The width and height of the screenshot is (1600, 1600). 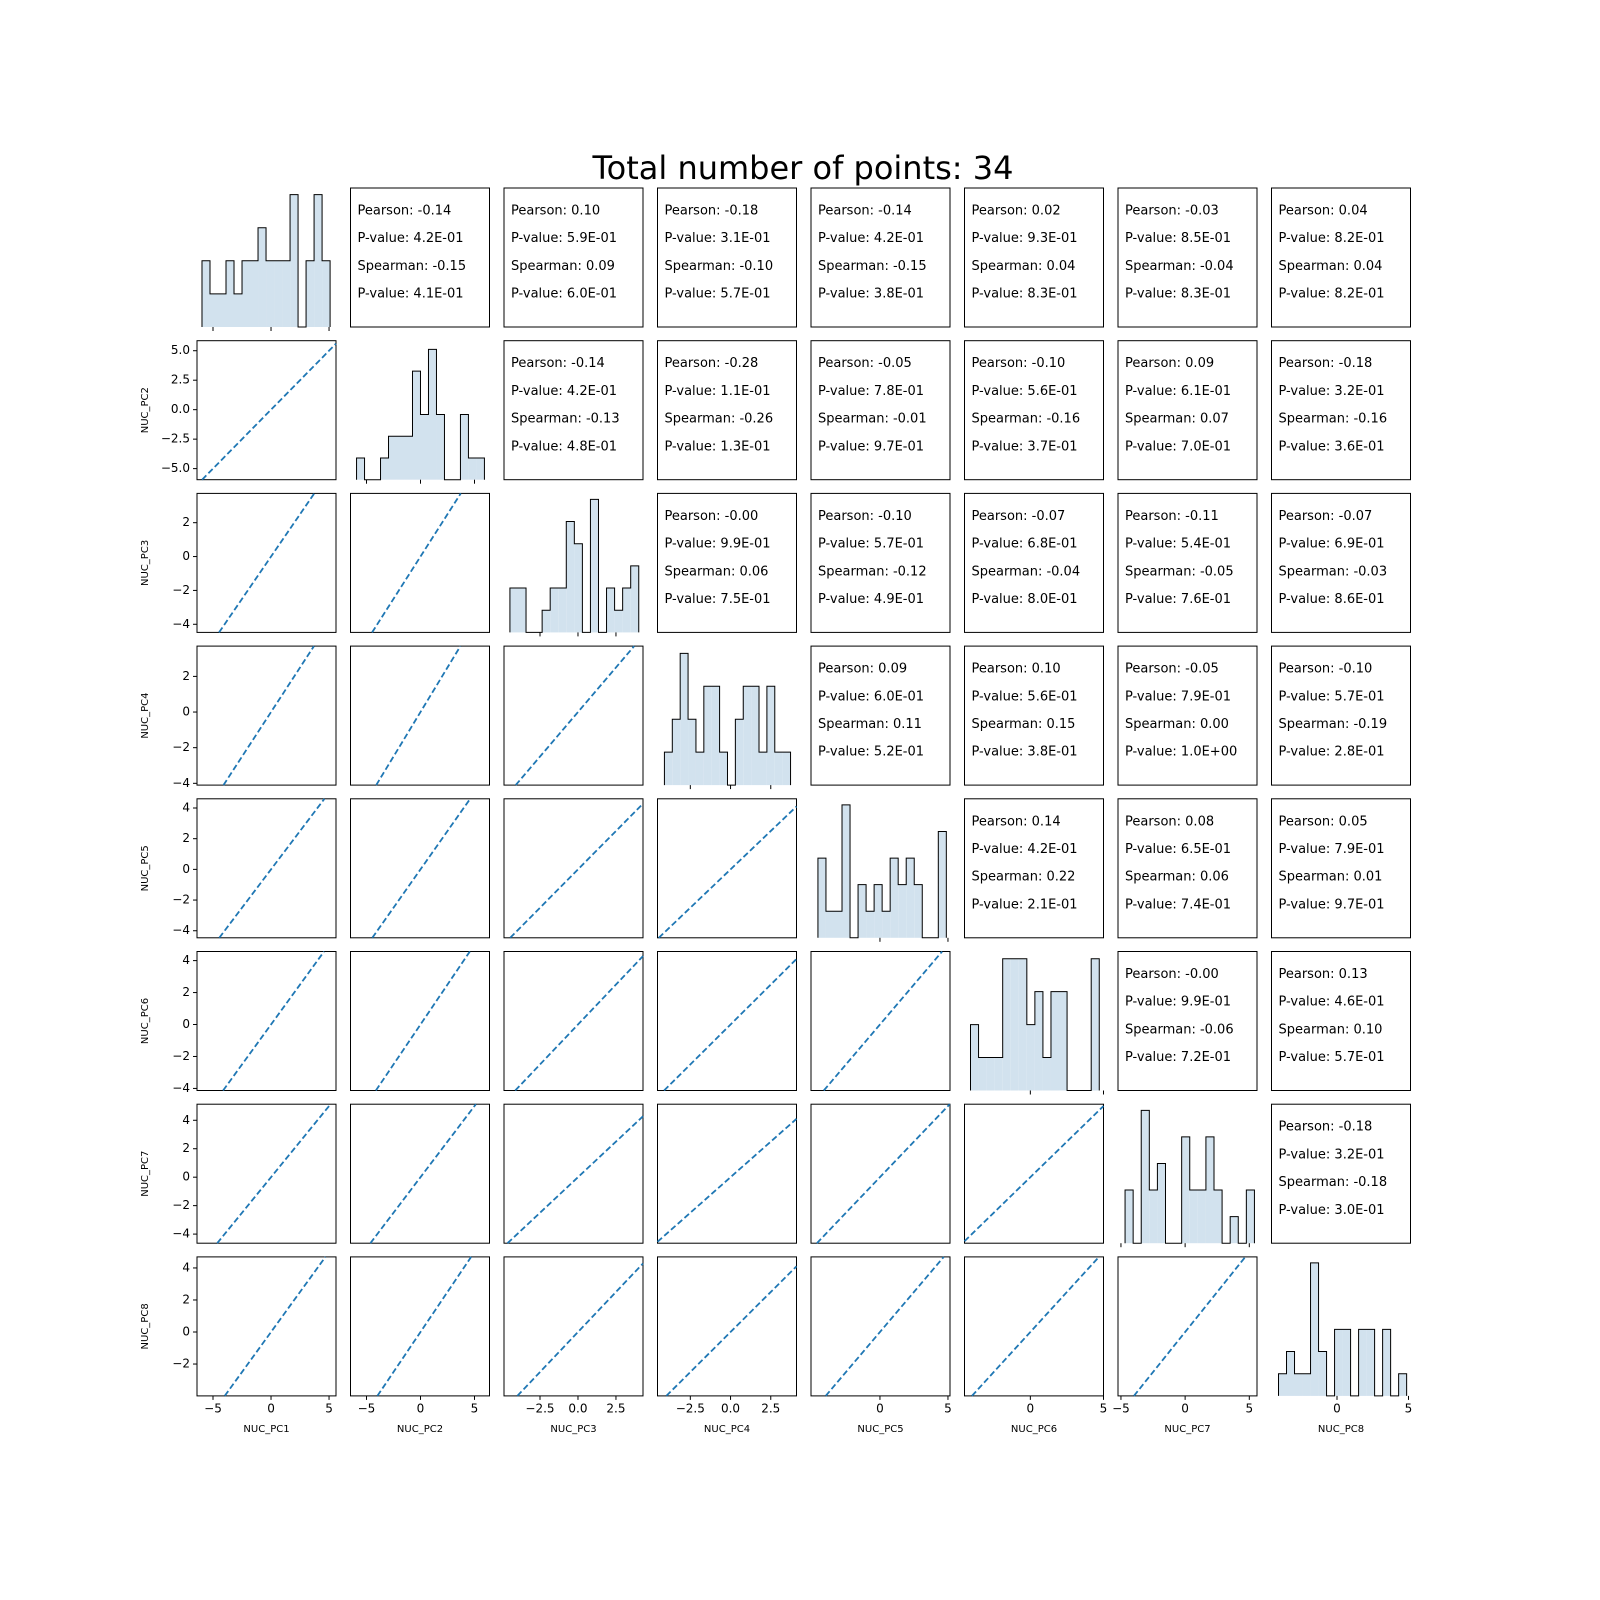 What do you see at coordinates (718, 238) in the screenshot?
I see `stat-text: P-value: 3.1E-01` at bounding box center [718, 238].